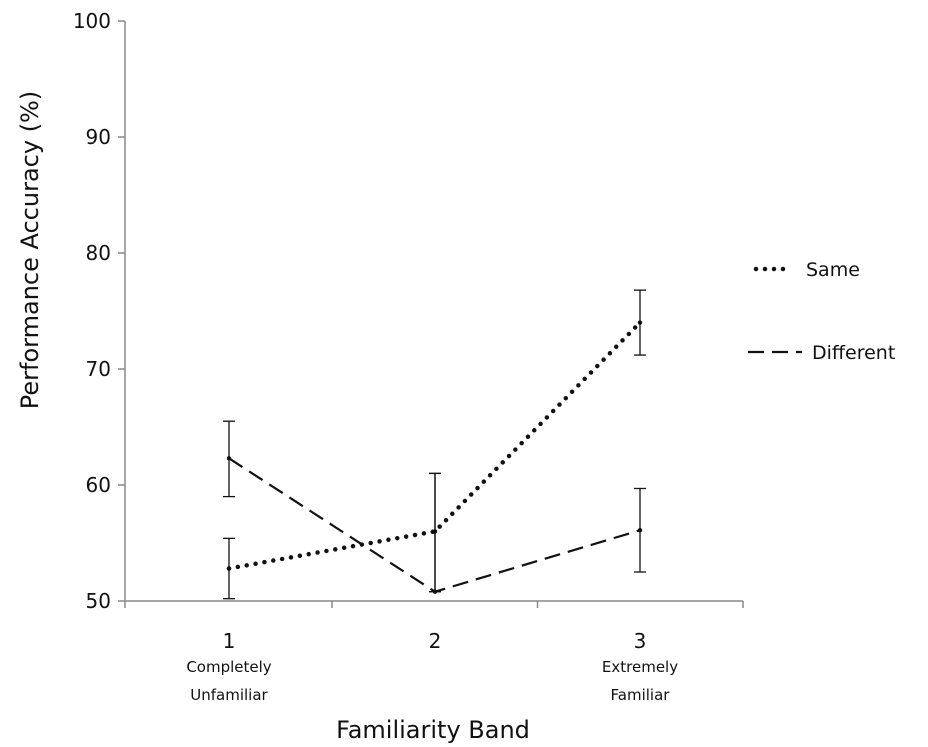 The height and width of the screenshot is (747, 928). What do you see at coordinates (98, 485) in the screenshot?
I see `y-tick-label: 60` at bounding box center [98, 485].